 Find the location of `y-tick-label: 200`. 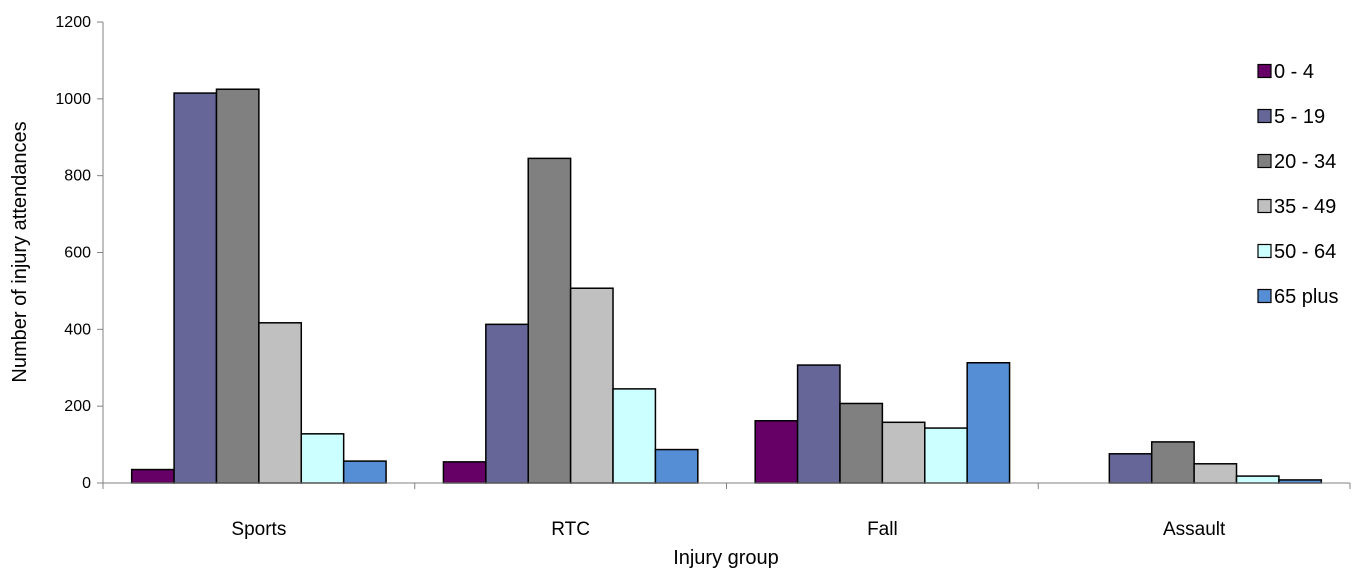

y-tick-label: 200 is located at coordinates (77, 406).